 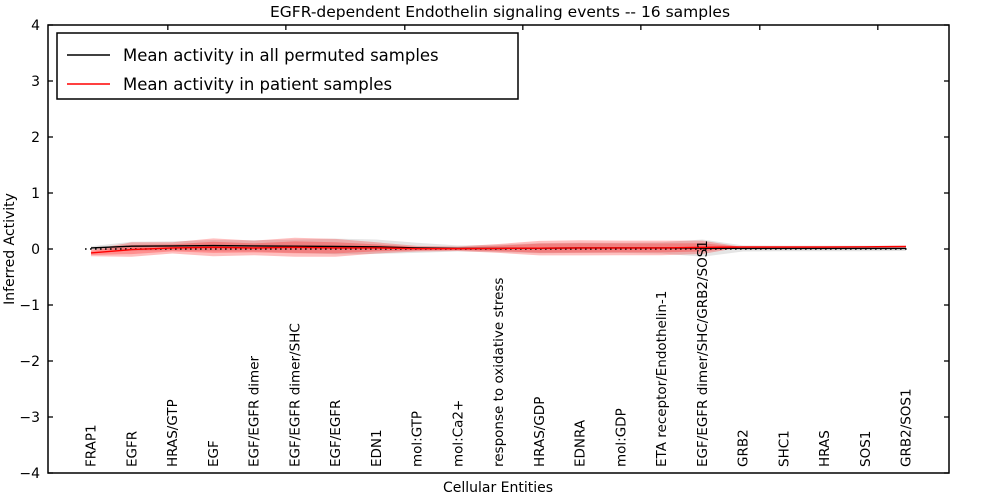 I want to click on patient-spread-band-outer, so click(x=498, y=247).